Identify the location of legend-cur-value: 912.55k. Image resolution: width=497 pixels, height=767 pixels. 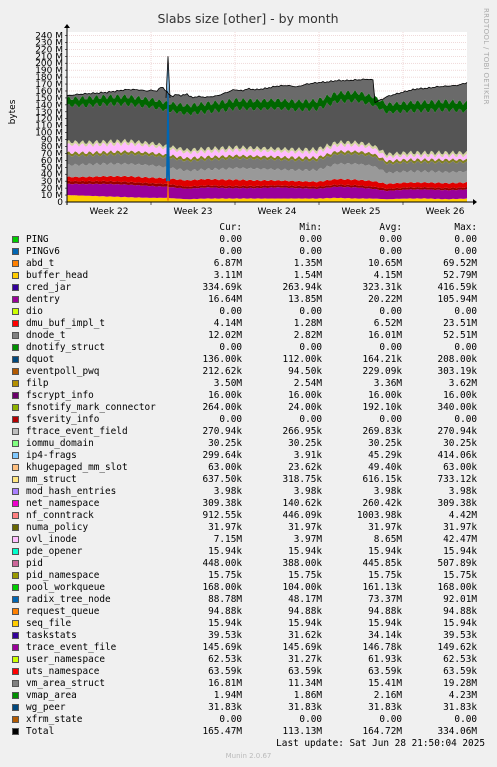
(222, 515).